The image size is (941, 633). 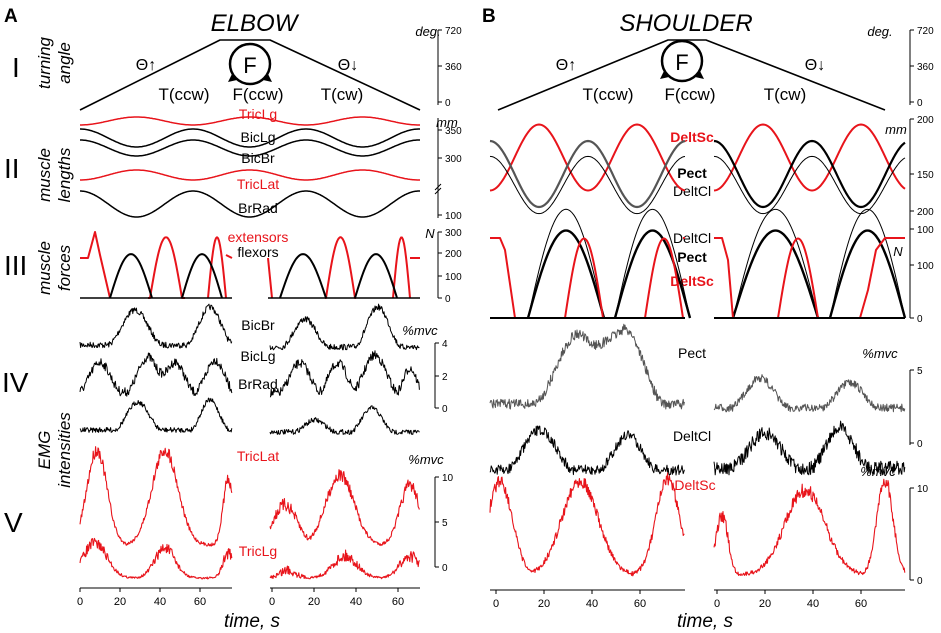 I want to click on label-pect-force: Pect, so click(x=692, y=257).